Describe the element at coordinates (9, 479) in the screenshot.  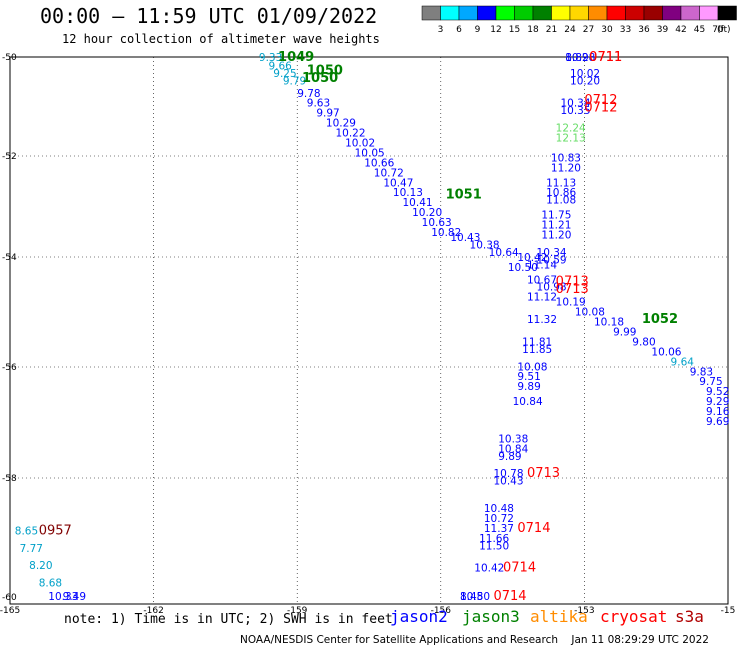
I see `latitude-tick-label: -58` at that location.